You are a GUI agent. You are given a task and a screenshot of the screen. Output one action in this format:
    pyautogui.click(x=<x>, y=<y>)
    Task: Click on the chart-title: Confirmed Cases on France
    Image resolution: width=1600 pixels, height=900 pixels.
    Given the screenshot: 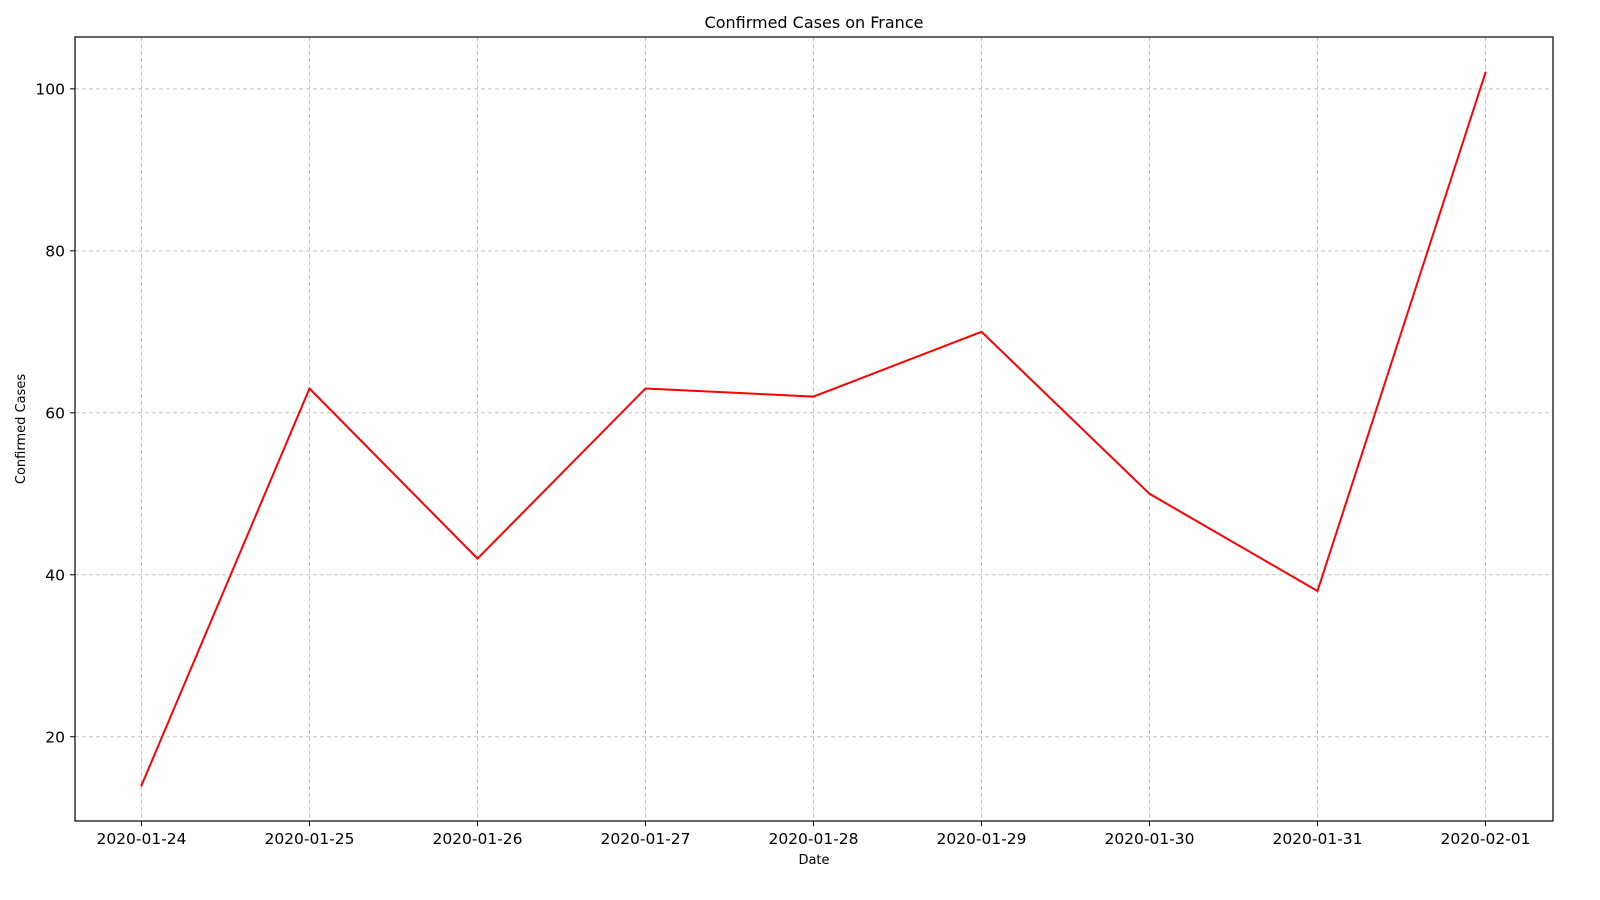 What is the action you would take?
    pyautogui.click(x=814, y=22)
    